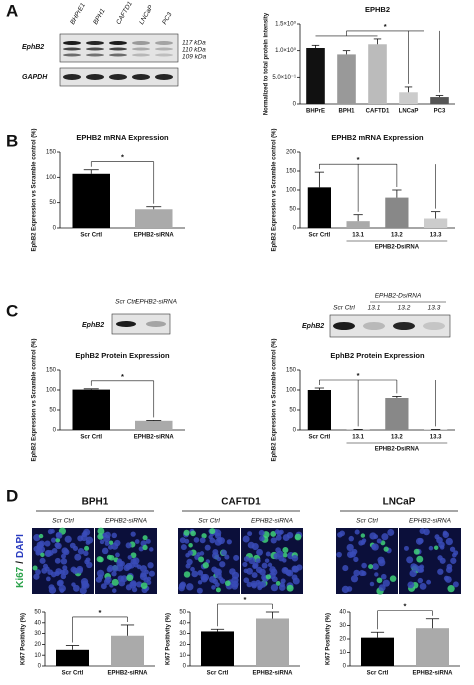  What do you see at coordinates (12, 310) in the screenshot?
I see `panel-letter: C` at bounding box center [12, 310].